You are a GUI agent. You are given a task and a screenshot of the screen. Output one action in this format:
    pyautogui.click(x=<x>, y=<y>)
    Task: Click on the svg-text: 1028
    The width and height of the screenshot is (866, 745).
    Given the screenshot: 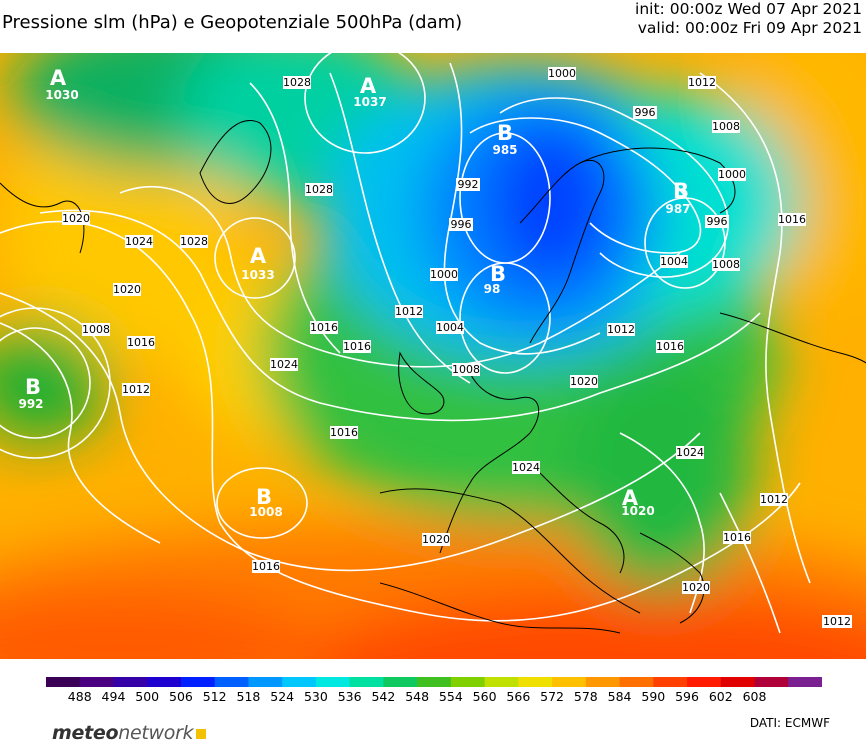 What is the action you would take?
    pyautogui.click(x=319, y=189)
    